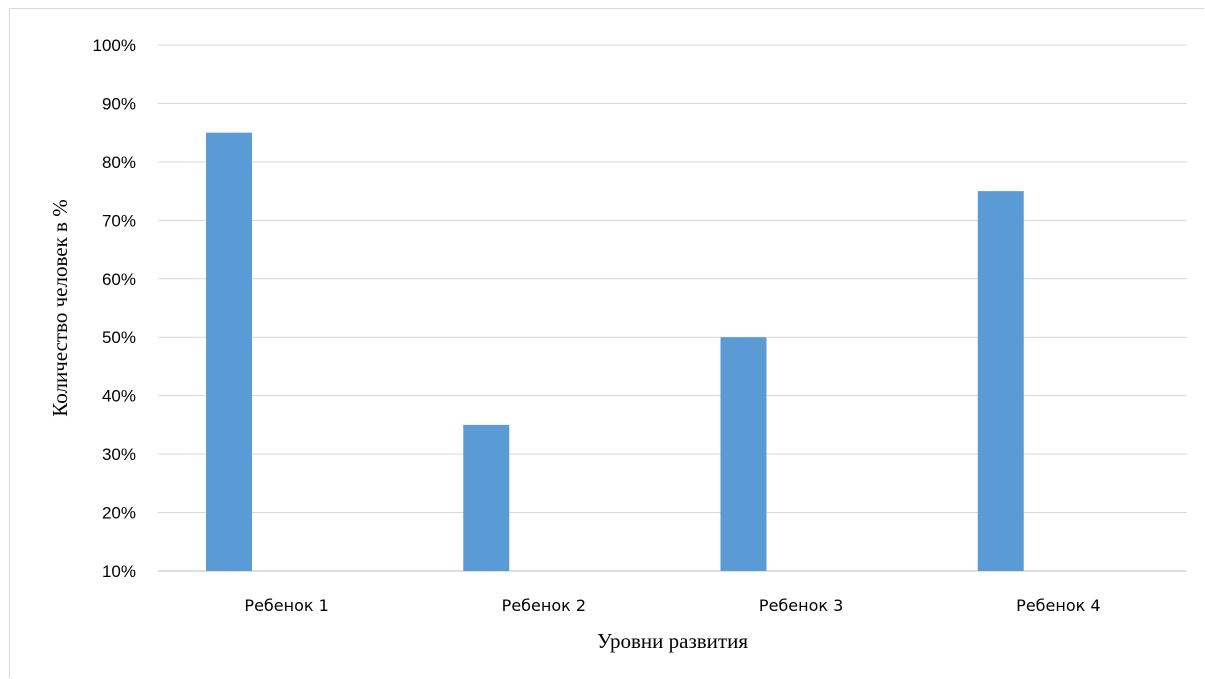 This screenshot has width=1205, height=679. I want to click on y-tick-label: 80%, so click(119, 162).